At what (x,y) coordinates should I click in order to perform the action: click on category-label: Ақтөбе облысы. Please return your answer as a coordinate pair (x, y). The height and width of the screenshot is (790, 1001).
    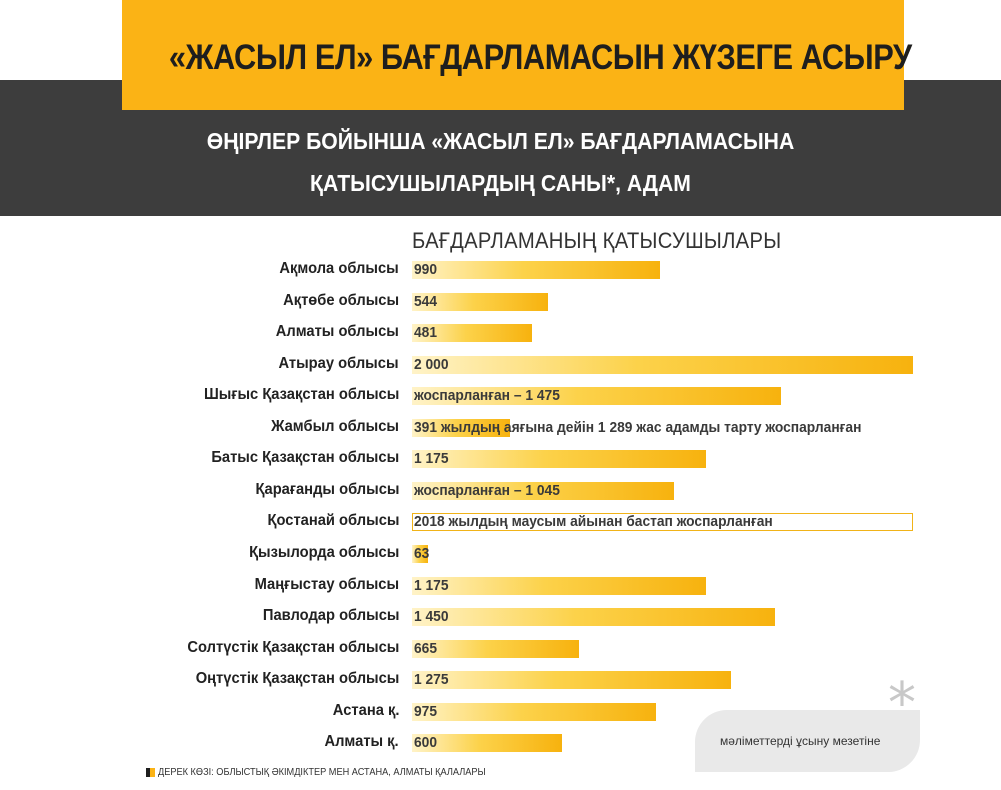
    Looking at the image, I should click on (341, 300).